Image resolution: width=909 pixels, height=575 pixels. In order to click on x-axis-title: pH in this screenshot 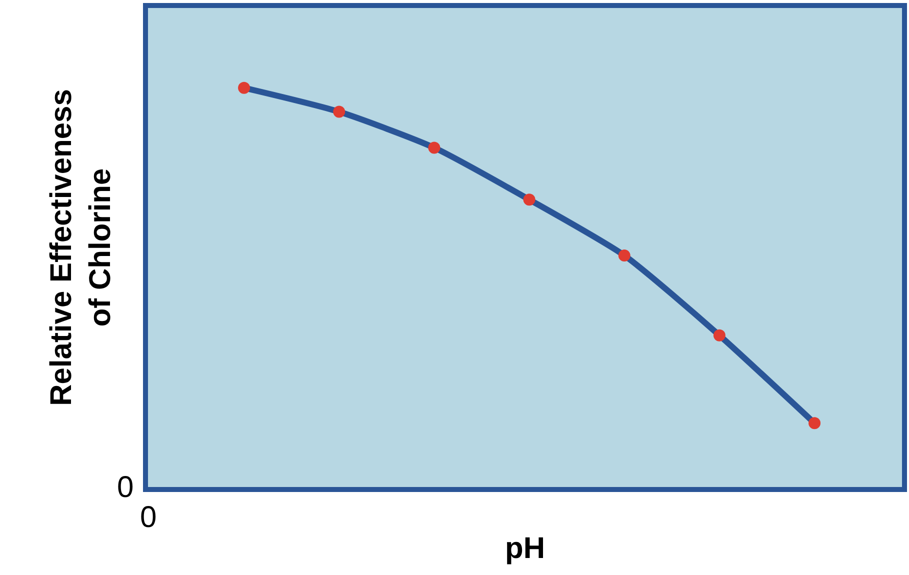, I will do `click(525, 548)`.